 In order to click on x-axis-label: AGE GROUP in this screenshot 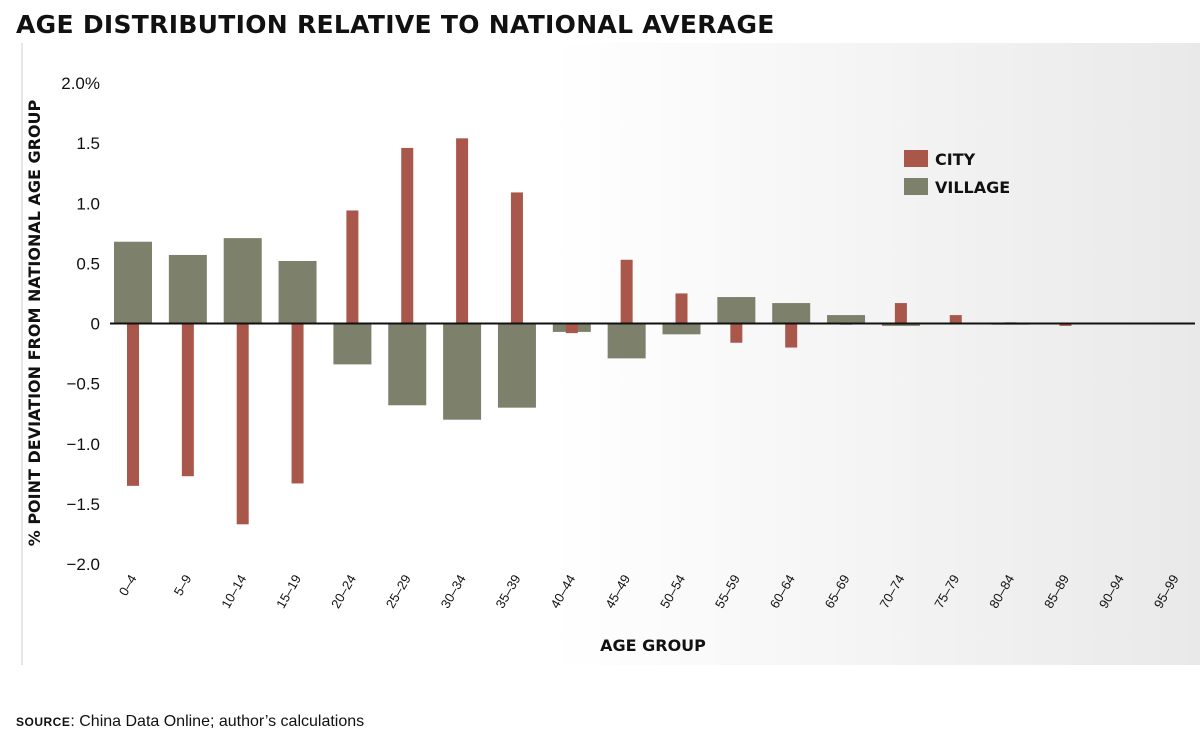, I will do `click(653, 645)`.